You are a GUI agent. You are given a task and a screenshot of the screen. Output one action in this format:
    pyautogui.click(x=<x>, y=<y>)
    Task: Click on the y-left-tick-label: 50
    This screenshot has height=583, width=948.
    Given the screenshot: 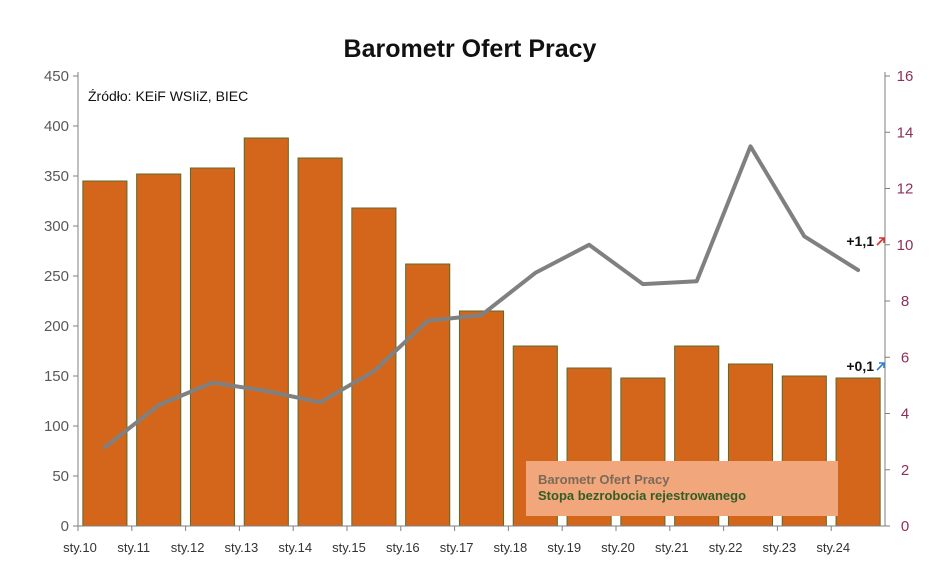 What is the action you would take?
    pyautogui.click(x=60, y=476)
    